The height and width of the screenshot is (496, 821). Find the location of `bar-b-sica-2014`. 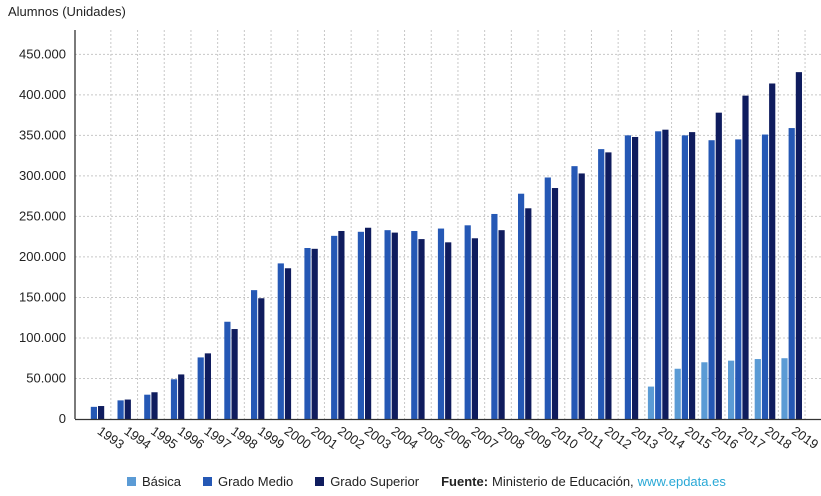

bar-b-sica-2014 is located at coordinates (651, 402).